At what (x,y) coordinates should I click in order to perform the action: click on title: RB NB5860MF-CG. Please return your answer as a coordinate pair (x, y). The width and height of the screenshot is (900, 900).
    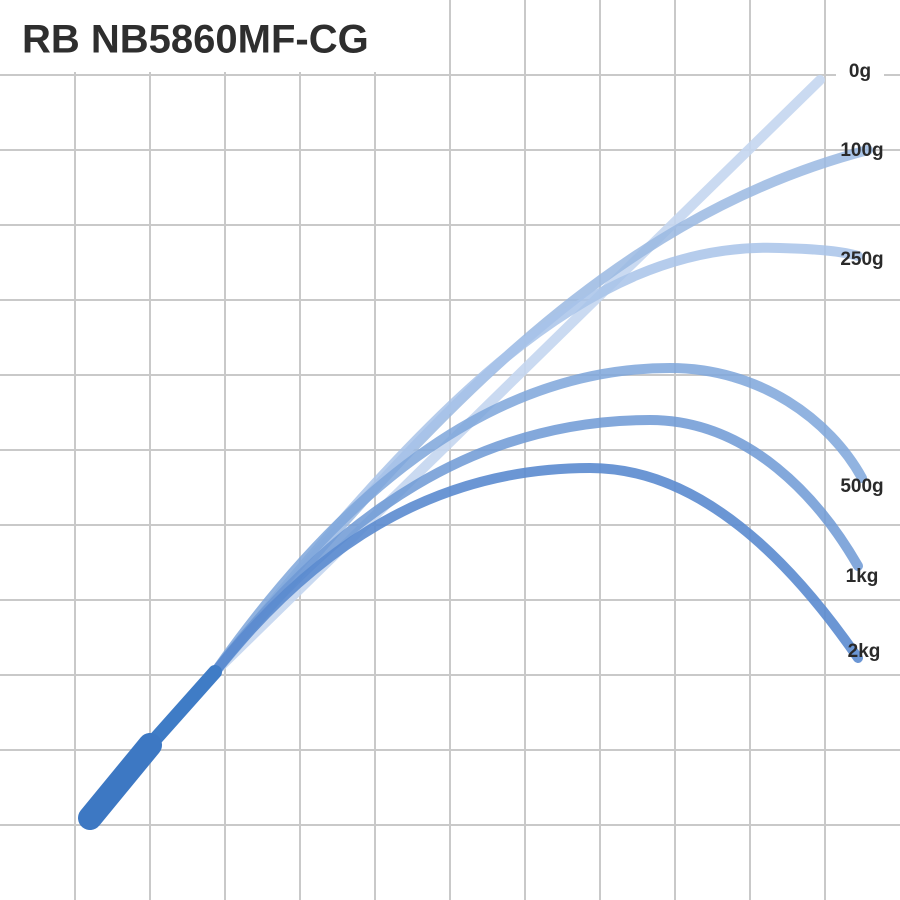
    Looking at the image, I should click on (195, 40).